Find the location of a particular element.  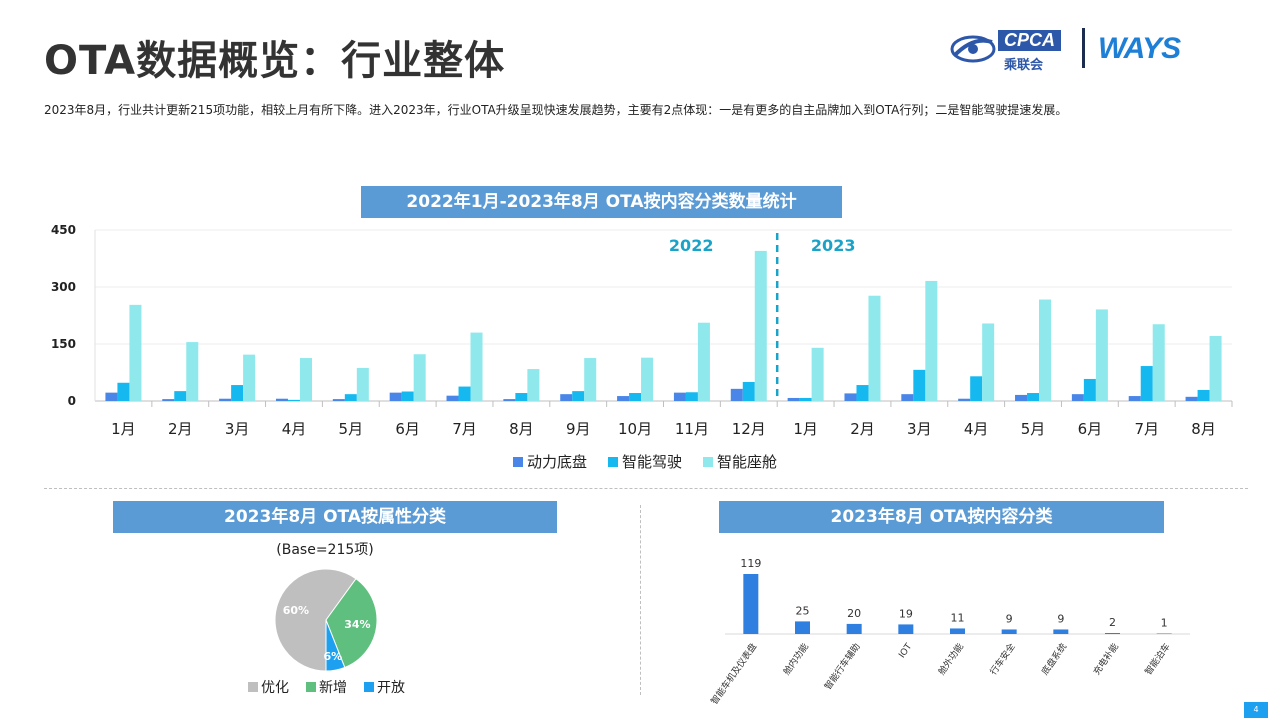

attribute-pie-chart: (Base=215项) 60% 34% 6% 优化 新增 开放 is located at coordinates (326, 619).